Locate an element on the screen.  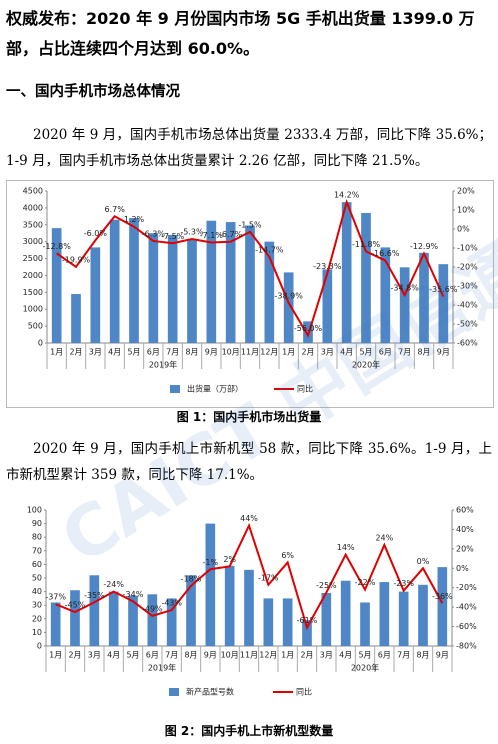
data-label: -34% is located at coordinates (133, 594).